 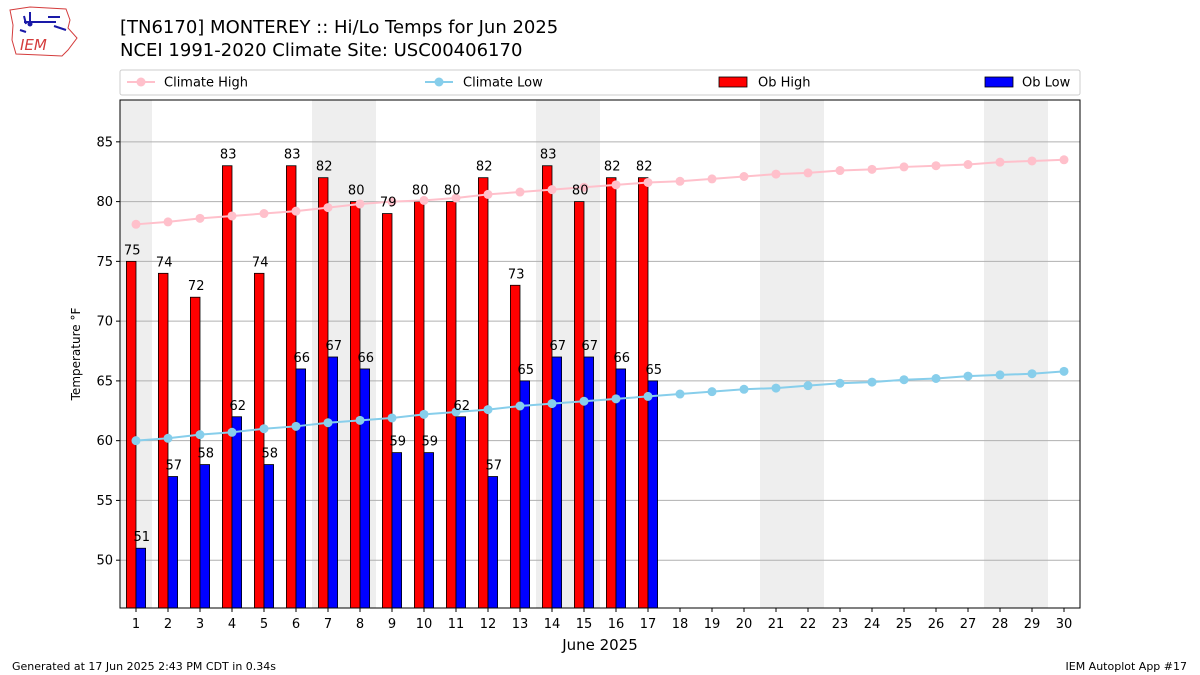 What do you see at coordinates (168, 624) in the screenshot?
I see `x-tick-label: 2` at bounding box center [168, 624].